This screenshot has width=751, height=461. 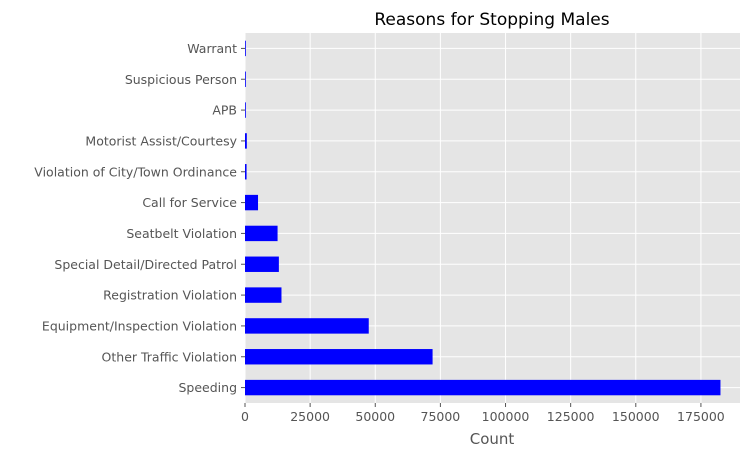 What do you see at coordinates (571, 416) in the screenshot?
I see `x-tick-label: 125000` at bounding box center [571, 416].